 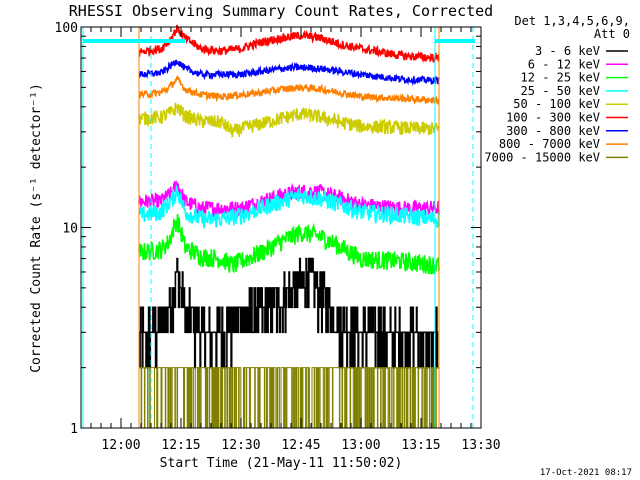 I want to click on x-tick-label: 12:45, so click(x=300, y=445).